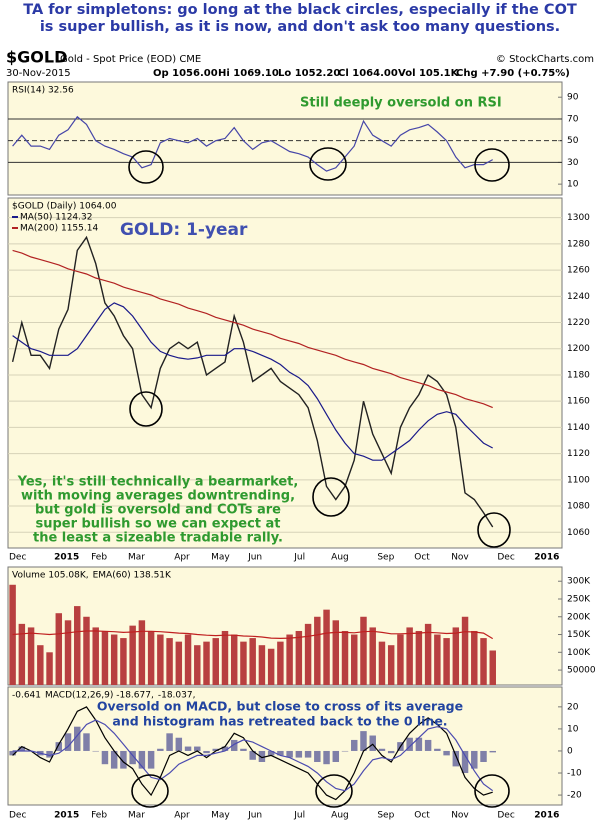 Image resolution: width=600 pixels, height=825 pixels. What do you see at coordinates (340, 816) in the screenshot?
I see `x-tick-label: Aug` at bounding box center [340, 816].